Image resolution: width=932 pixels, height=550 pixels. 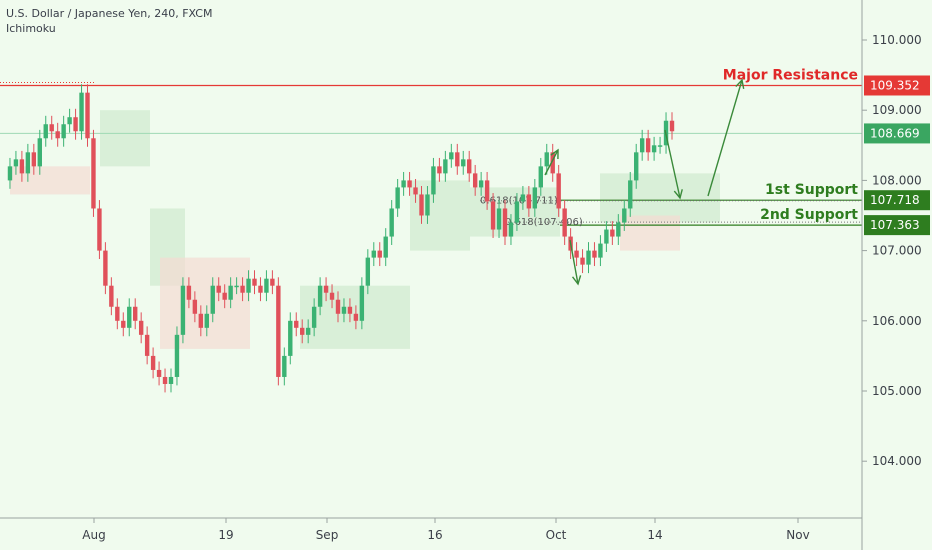 I want to click on y-tick-label: 106.000, so click(x=897, y=321).